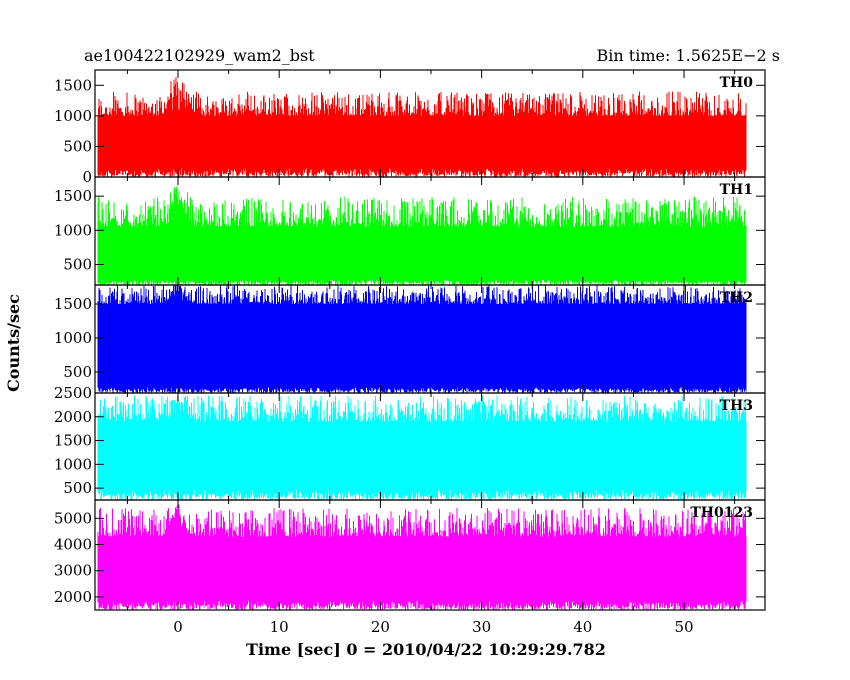 Image resolution: width=850 pixels, height=680 pixels. Describe the element at coordinates (87, 177) in the screenshot. I see `y-tick-label: 0` at that location.